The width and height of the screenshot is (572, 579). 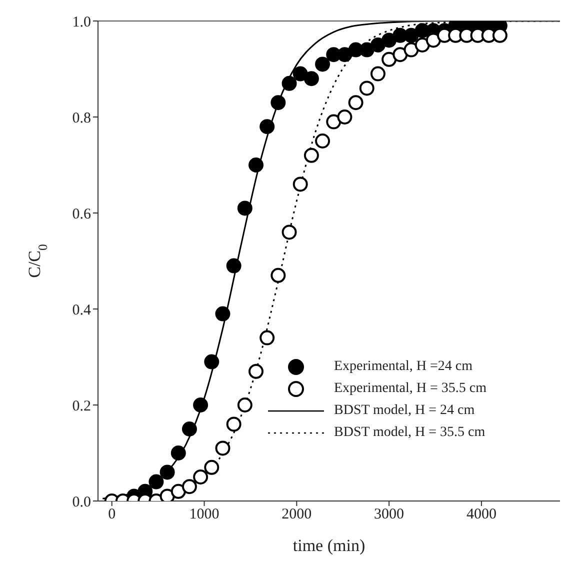 I want to click on x-tick-label: 2000, so click(x=297, y=514).